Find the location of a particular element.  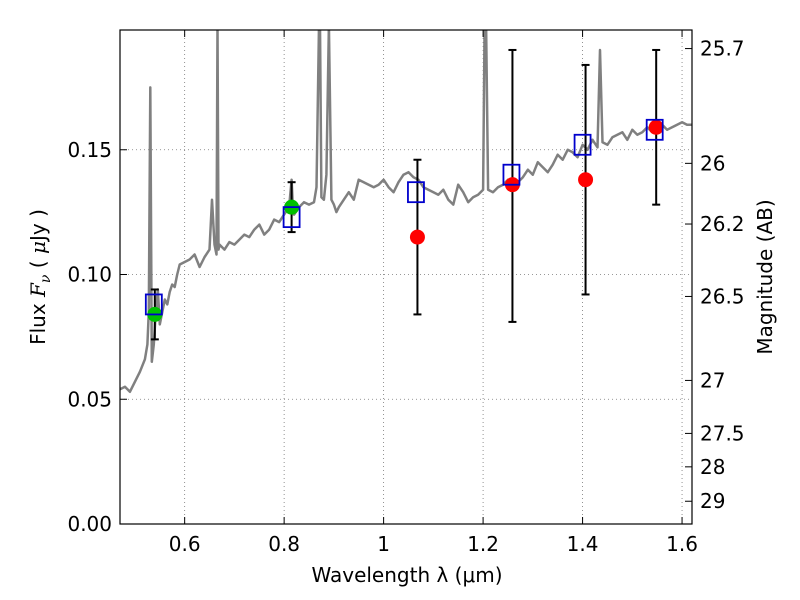

right-tick-label: 26 is located at coordinates (712, 163).